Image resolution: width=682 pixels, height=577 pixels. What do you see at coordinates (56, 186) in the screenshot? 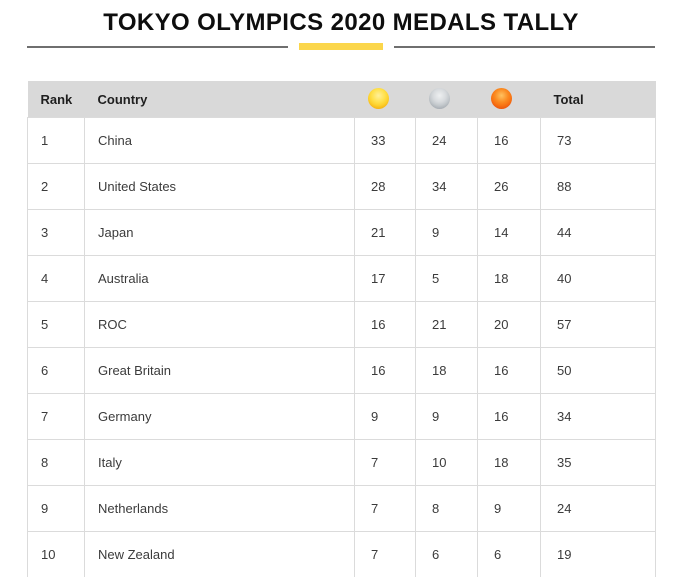
I see `rank-cell: 2` at bounding box center [56, 186].